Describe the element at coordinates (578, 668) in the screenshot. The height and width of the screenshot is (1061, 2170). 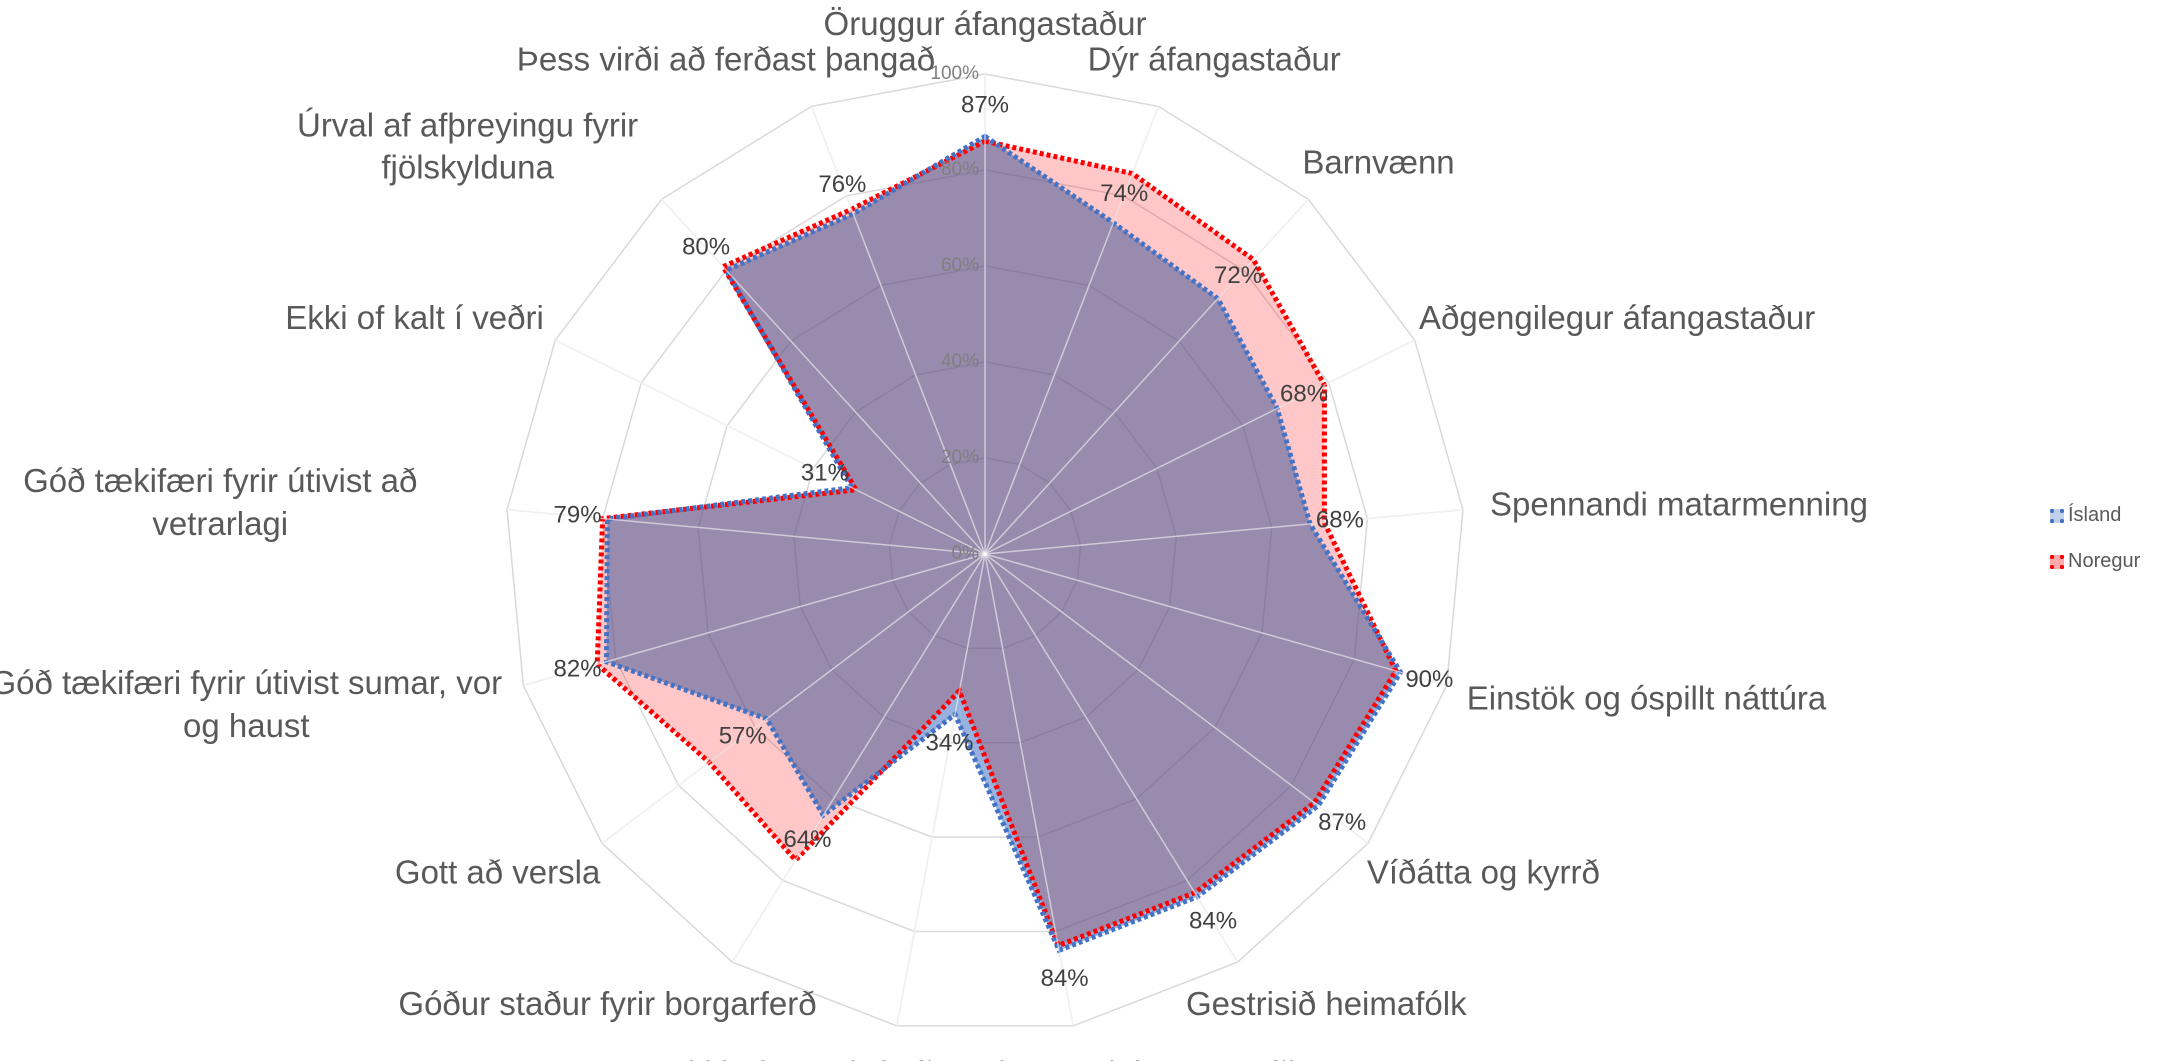
I see `data-label: 82%` at that location.